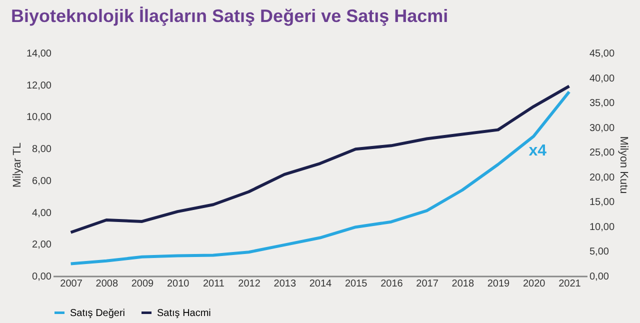 This screenshot has height=323, width=640. I want to click on legend-label: Satış Değeri, so click(98, 313).